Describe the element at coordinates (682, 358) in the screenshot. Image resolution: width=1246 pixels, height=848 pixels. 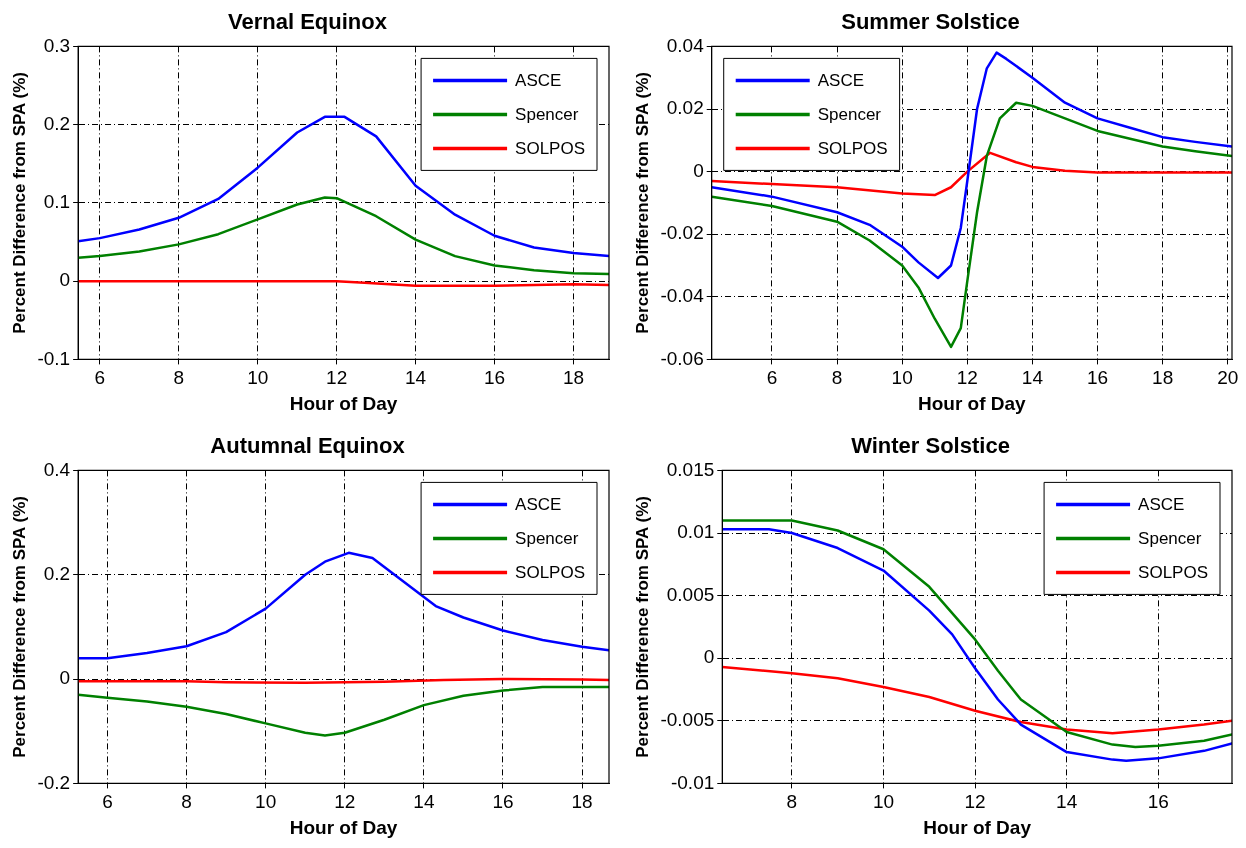
I see `y-tick-label: -0.06` at that location.